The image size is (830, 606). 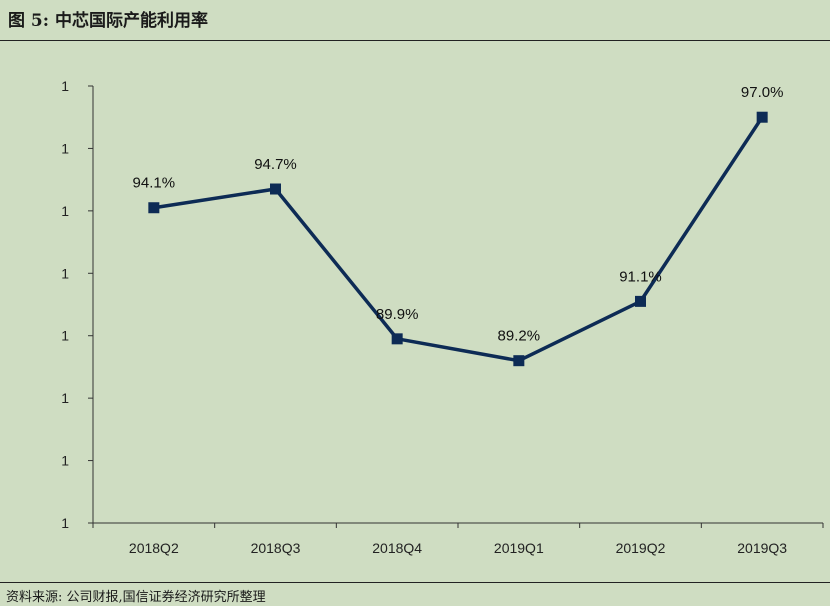 I want to click on x-tick-label: 2018Q3, so click(x=276, y=548).